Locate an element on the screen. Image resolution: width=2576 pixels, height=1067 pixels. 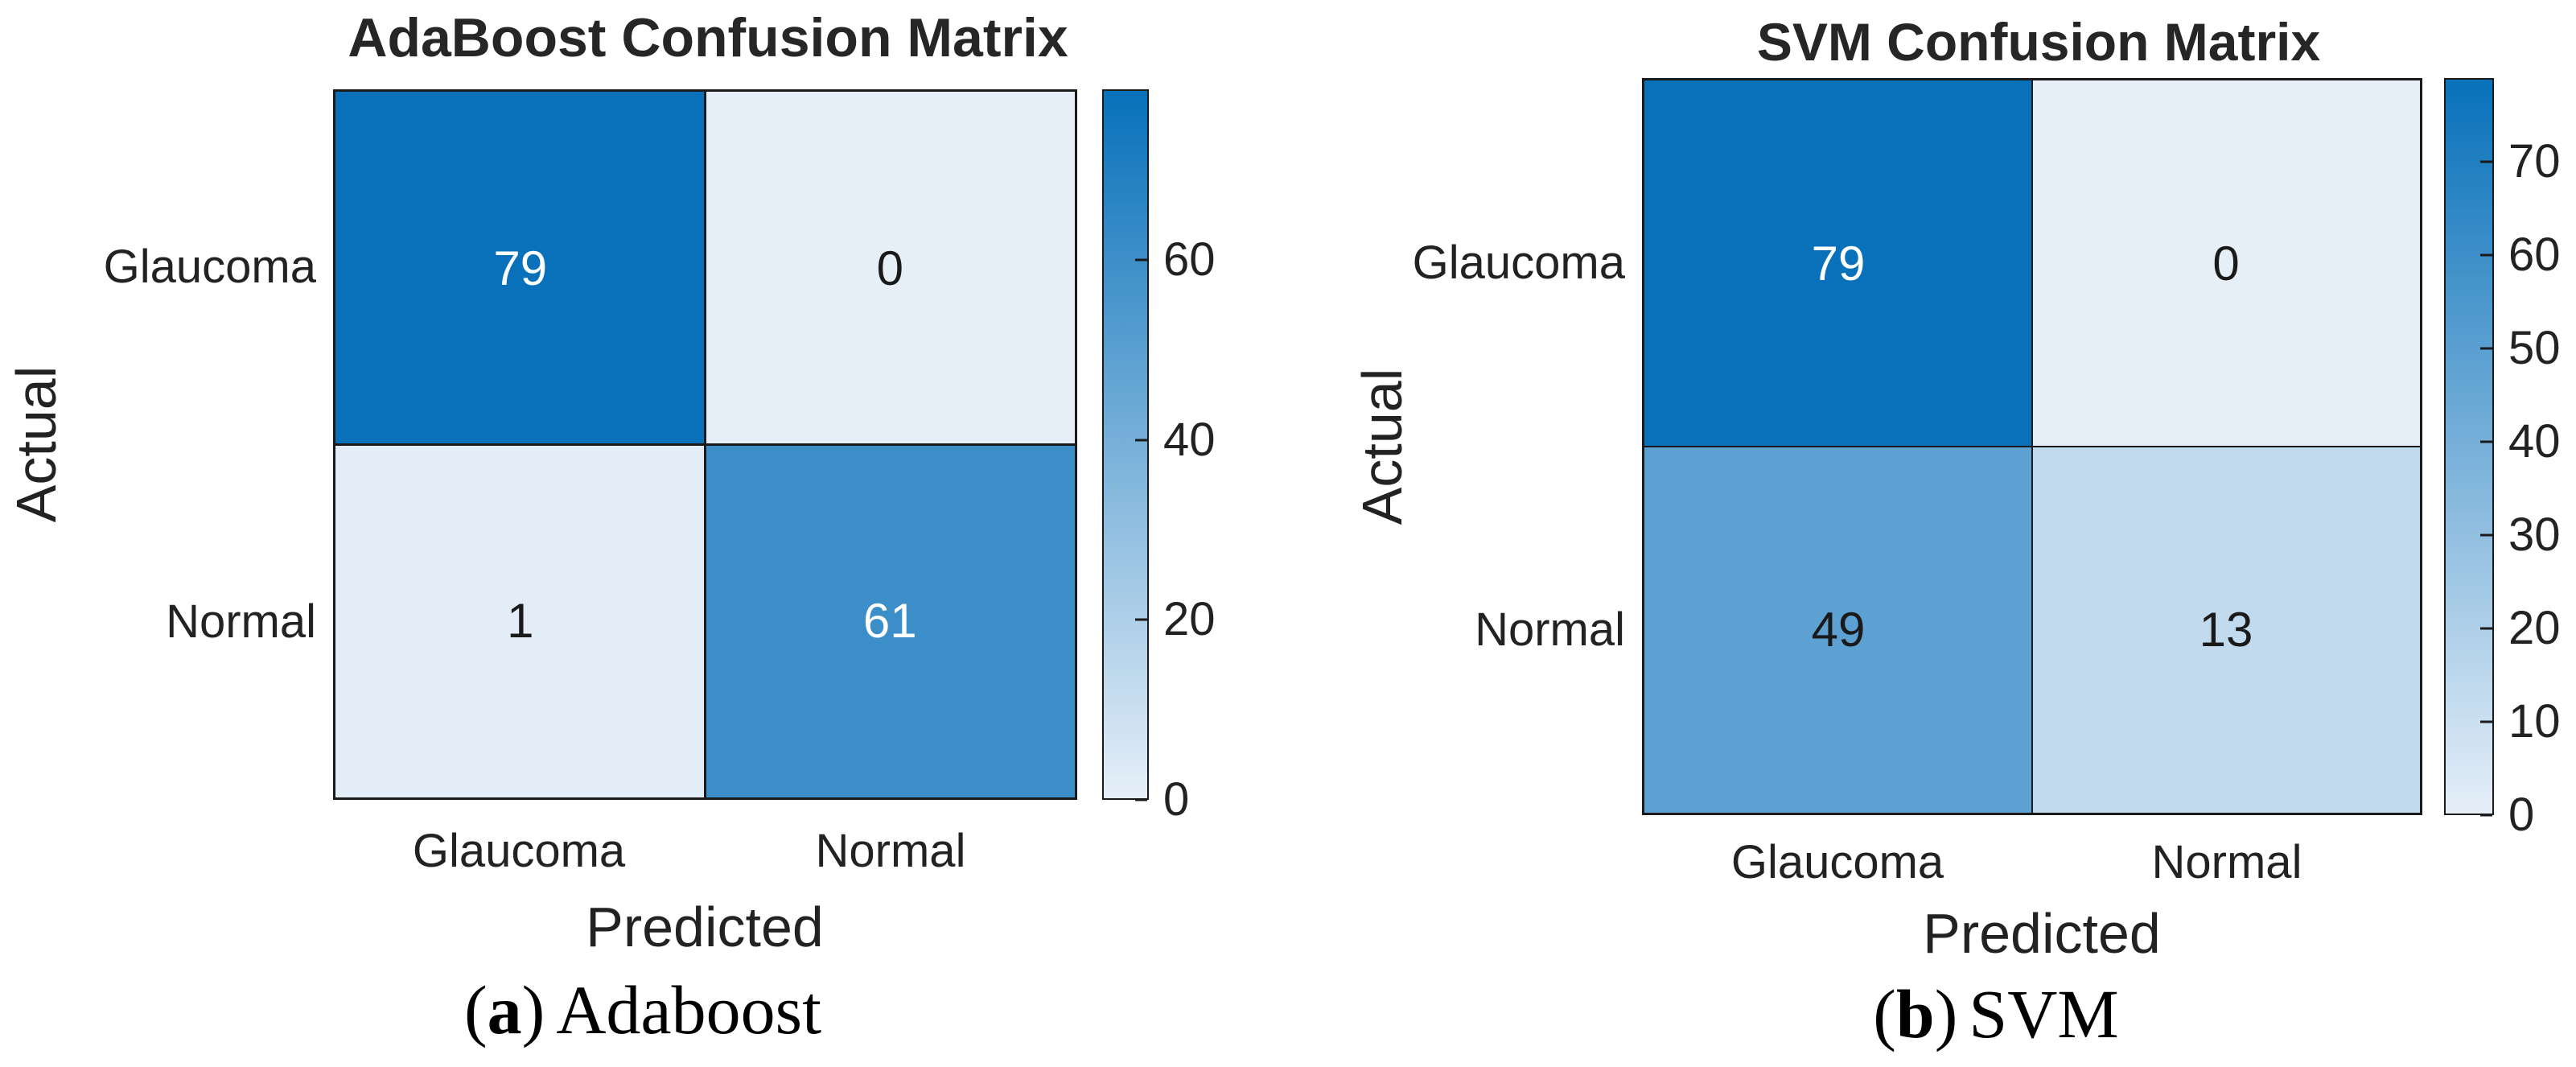
adaboost-y-axis-label: Actual is located at coordinates (36, 444).